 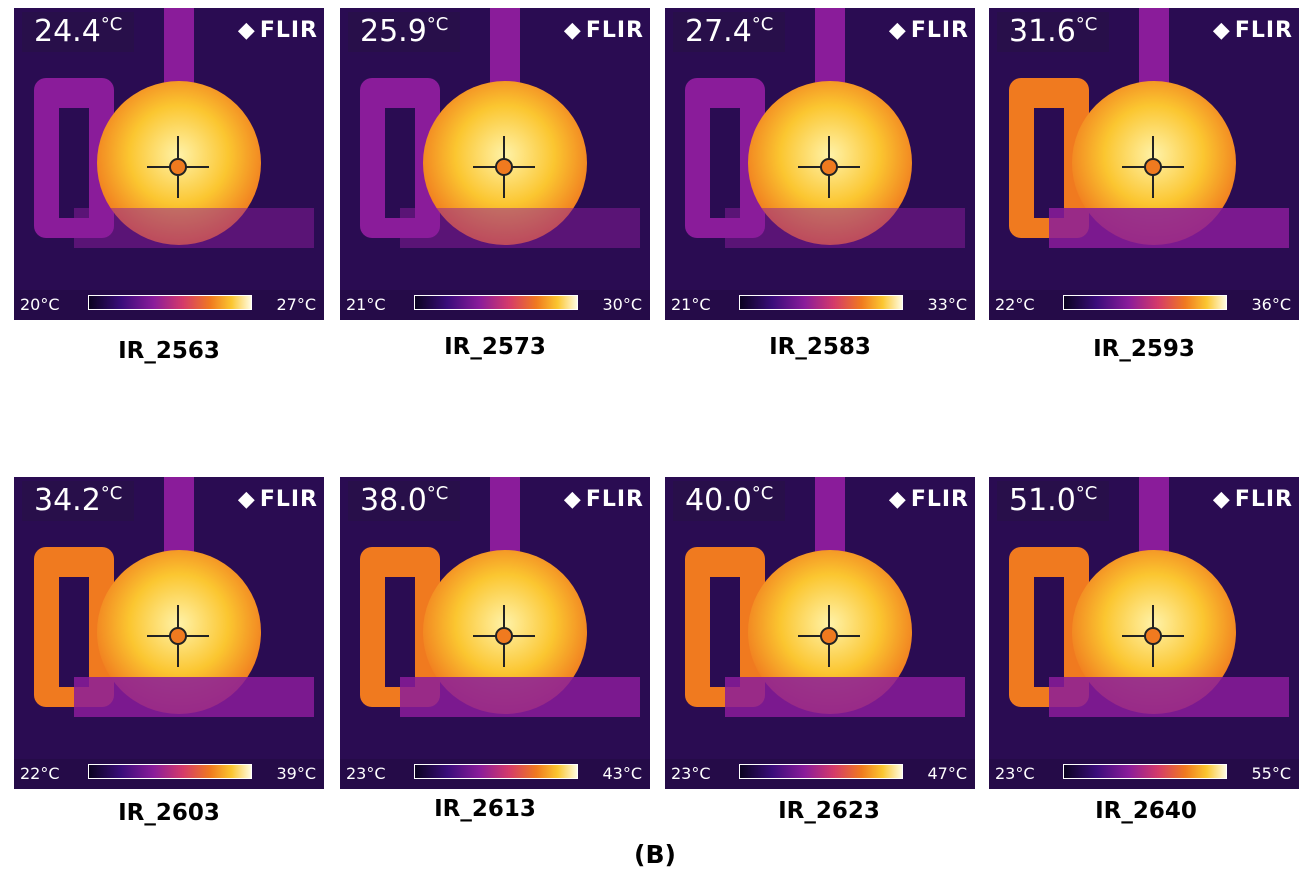 I want to click on scale-min: 20°C, so click(x=40, y=304).